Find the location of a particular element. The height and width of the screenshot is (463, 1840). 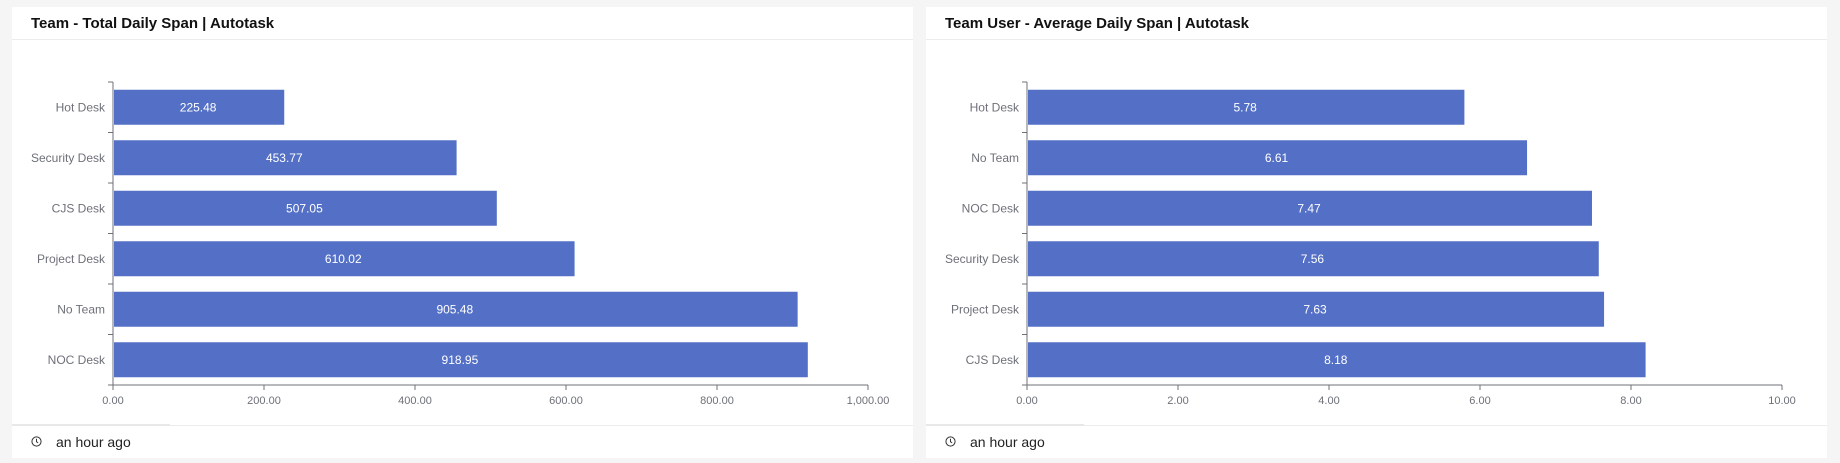

bar-value-label: 7.56 is located at coordinates (1313, 259).